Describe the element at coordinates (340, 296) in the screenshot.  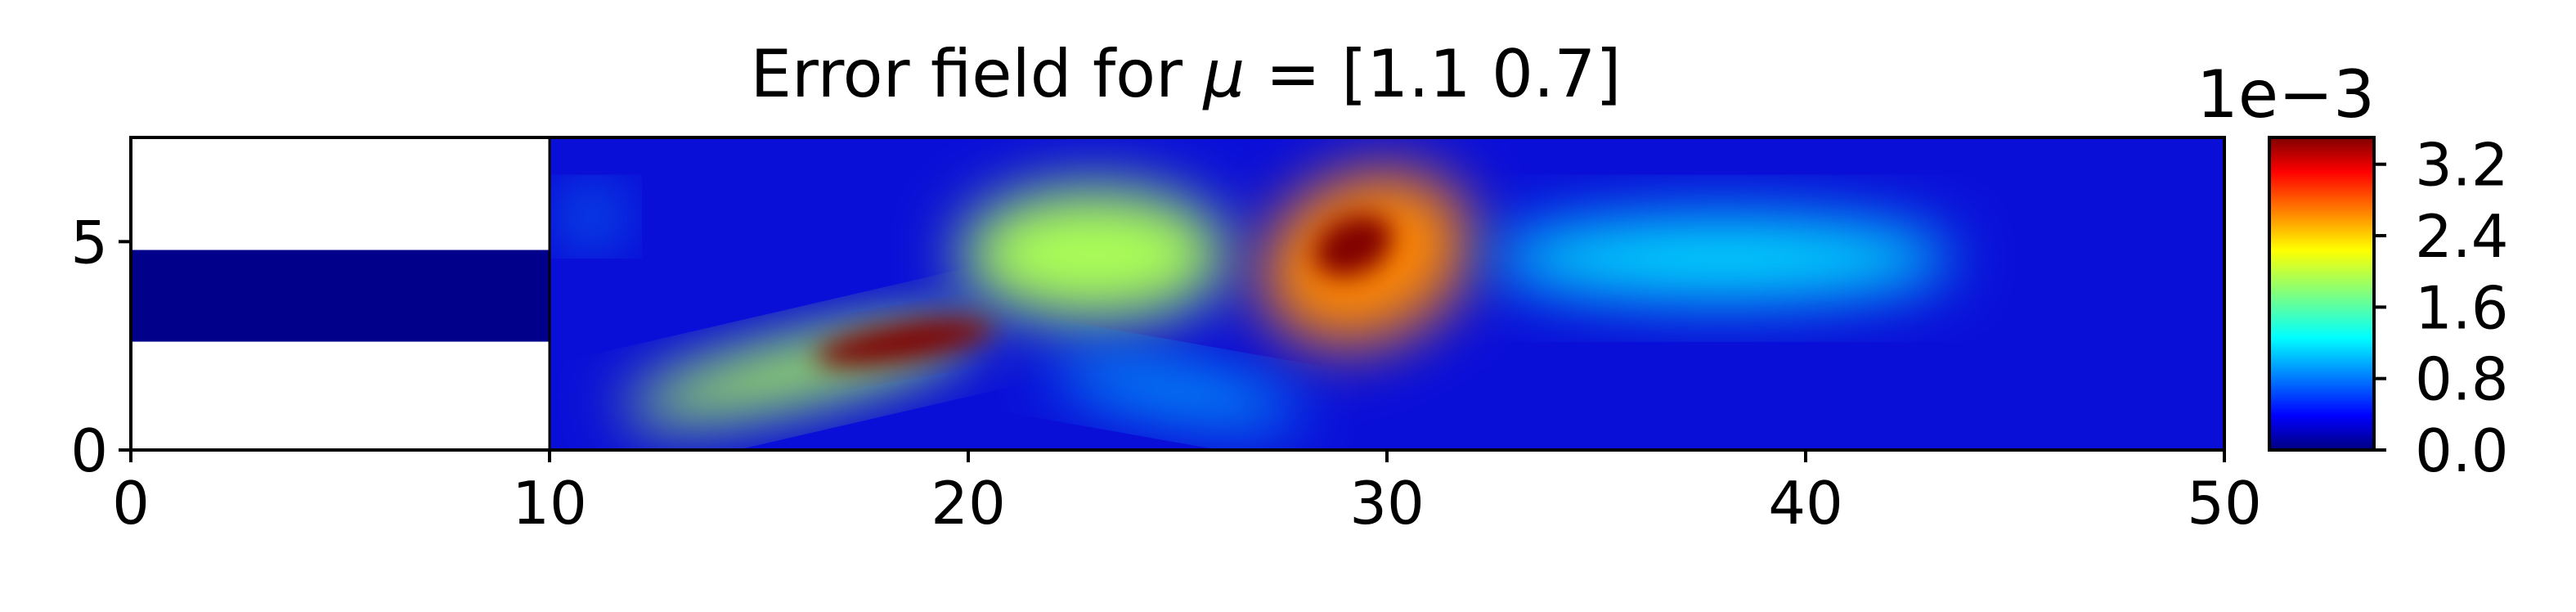
I see `inlet-channel` at that location.